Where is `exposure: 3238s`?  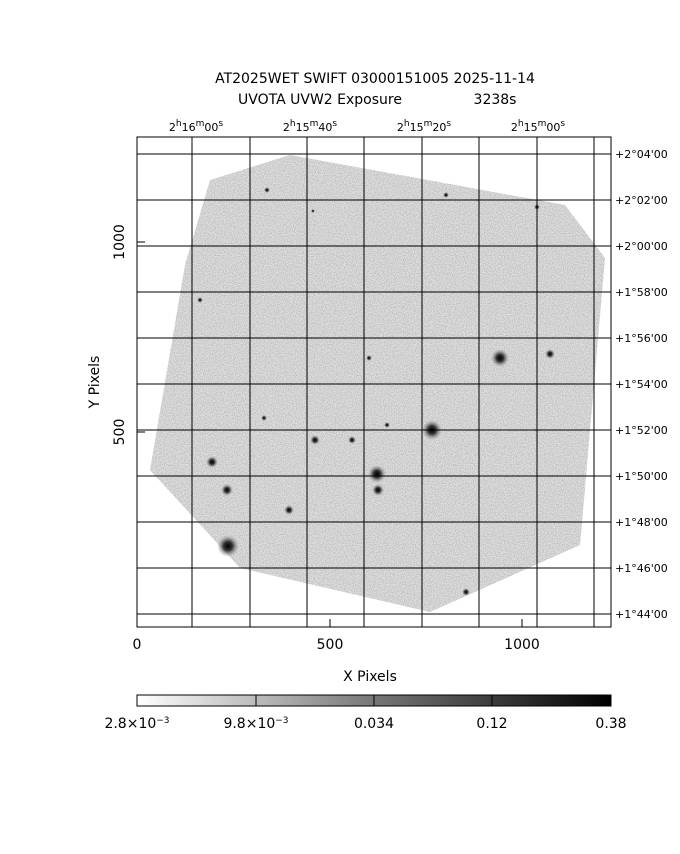 exposure: 3238s is located at coordinates (495, 100).